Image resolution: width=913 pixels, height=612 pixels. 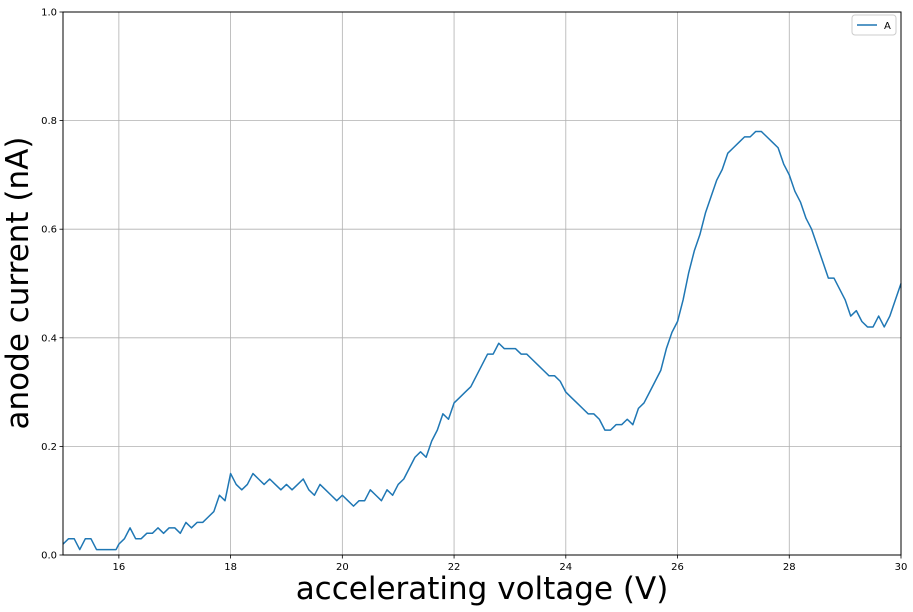 I want to click on legend: A, so click(x=874, y=25).